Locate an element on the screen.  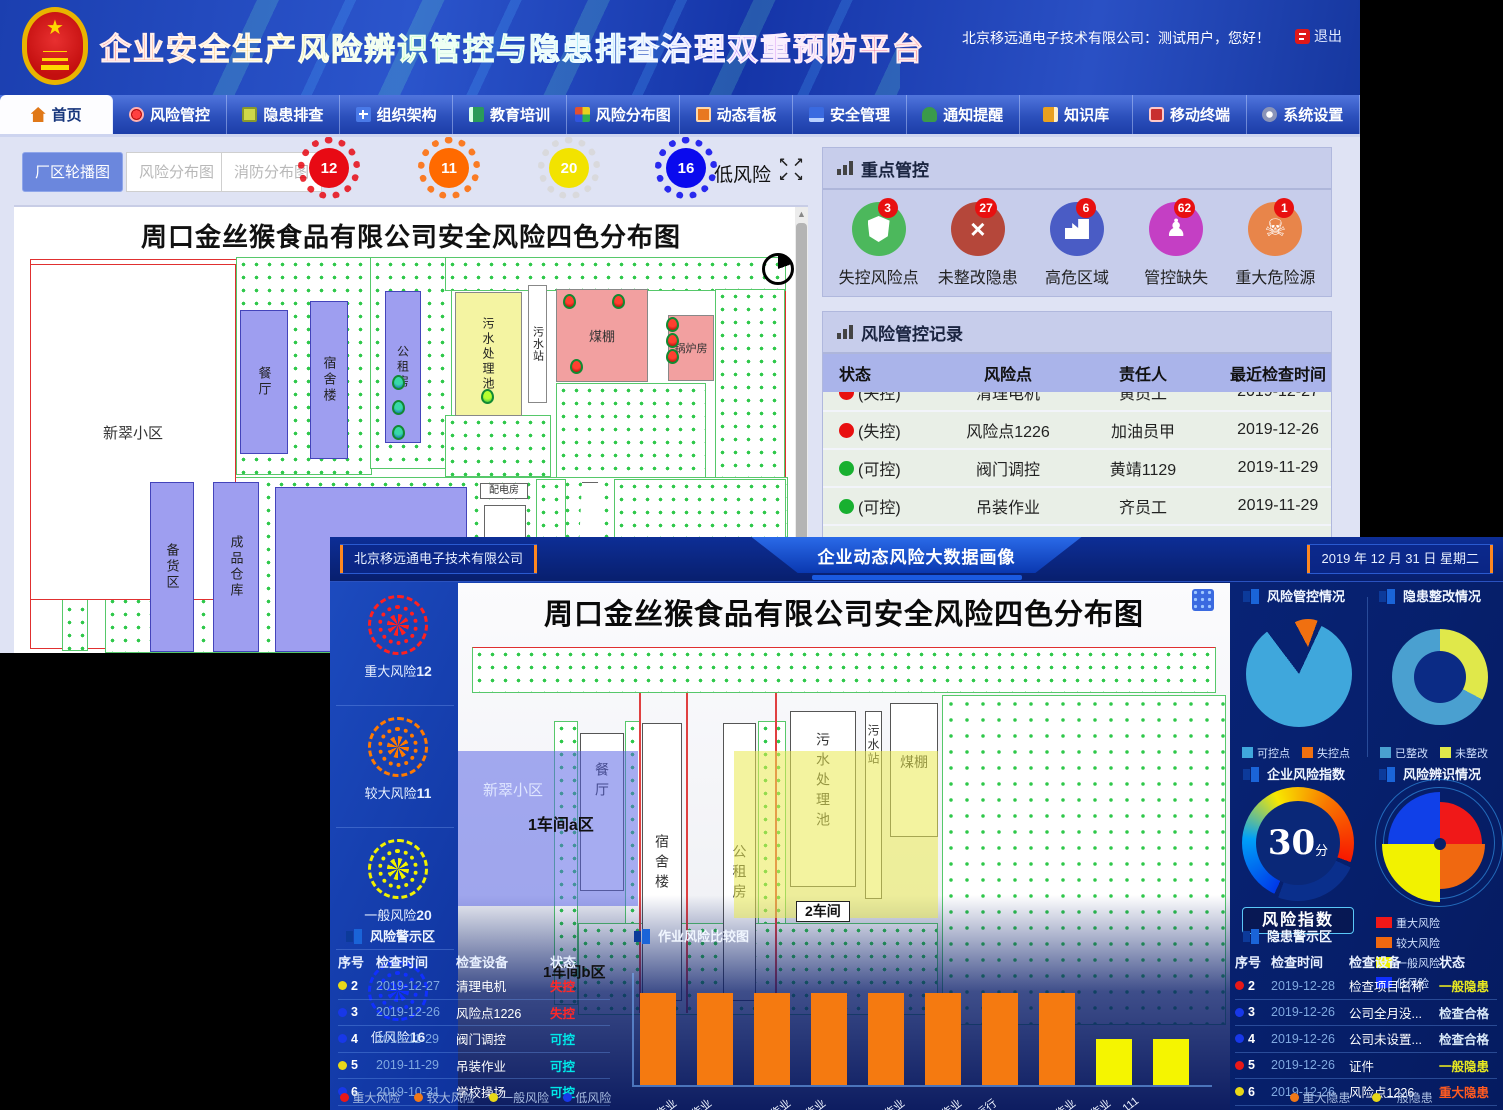
kc-unfixed-hazard: × 27 未整改隐患 is located at coordinates (978, 243).